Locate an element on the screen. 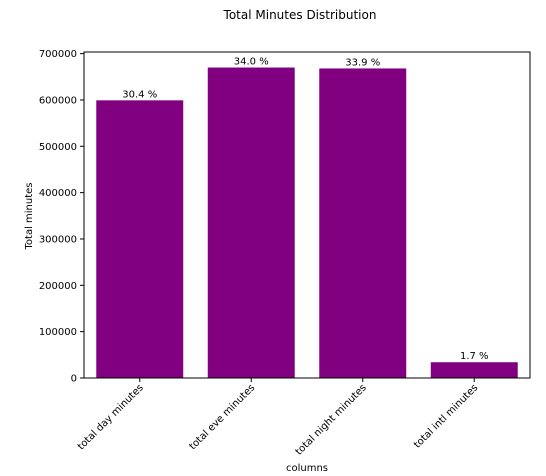 Image resolution: width=546 pixels, height=476 pixels. y-tick-label: 300000 is located at coordinates (58, 239).